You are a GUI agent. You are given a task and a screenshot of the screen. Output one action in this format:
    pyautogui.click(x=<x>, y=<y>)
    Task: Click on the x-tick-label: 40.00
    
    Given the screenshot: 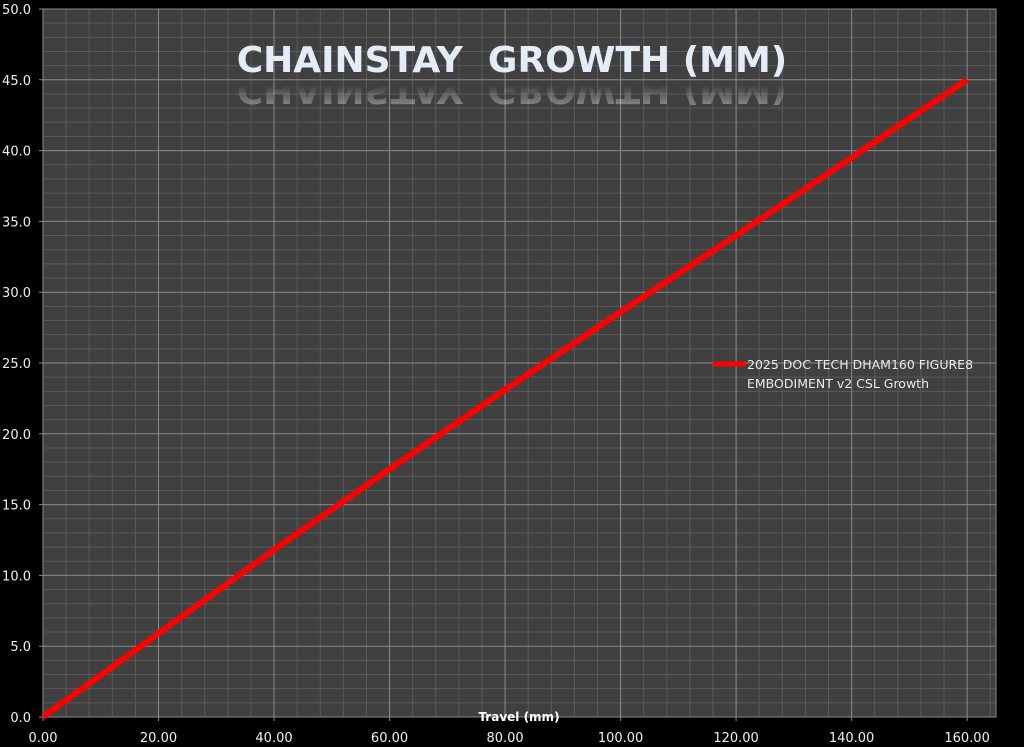 What is the action you would take?
    pyautogui.click(x=273, y=738)
    